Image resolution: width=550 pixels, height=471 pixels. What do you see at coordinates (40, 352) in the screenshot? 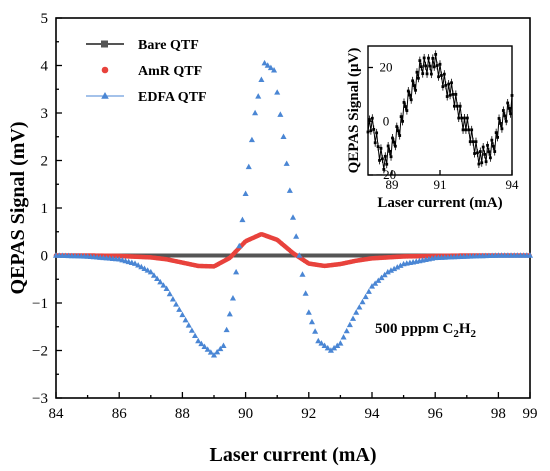
I see `y-tick-label: −2` at bounding box center [40, 352].